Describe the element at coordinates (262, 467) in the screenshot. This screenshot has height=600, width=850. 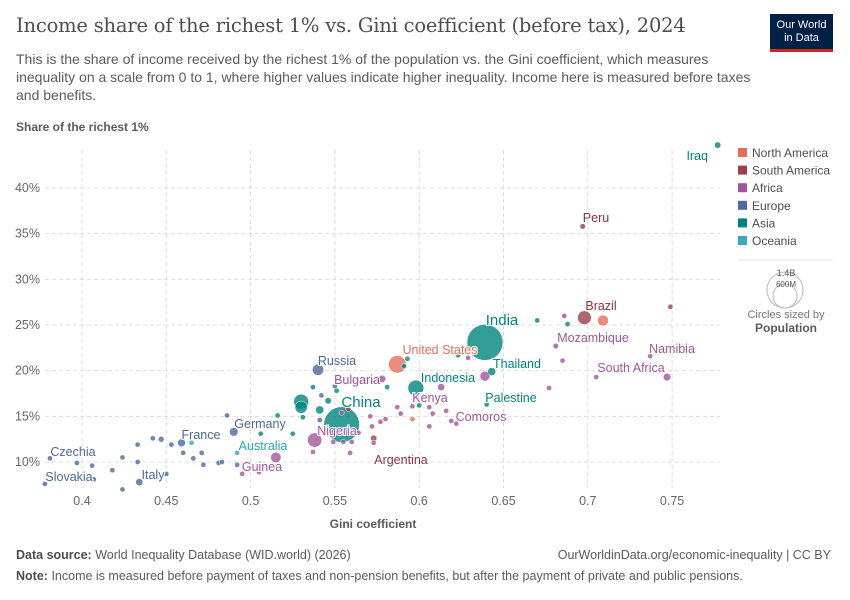
I see `point-label: Guinea` at that location.